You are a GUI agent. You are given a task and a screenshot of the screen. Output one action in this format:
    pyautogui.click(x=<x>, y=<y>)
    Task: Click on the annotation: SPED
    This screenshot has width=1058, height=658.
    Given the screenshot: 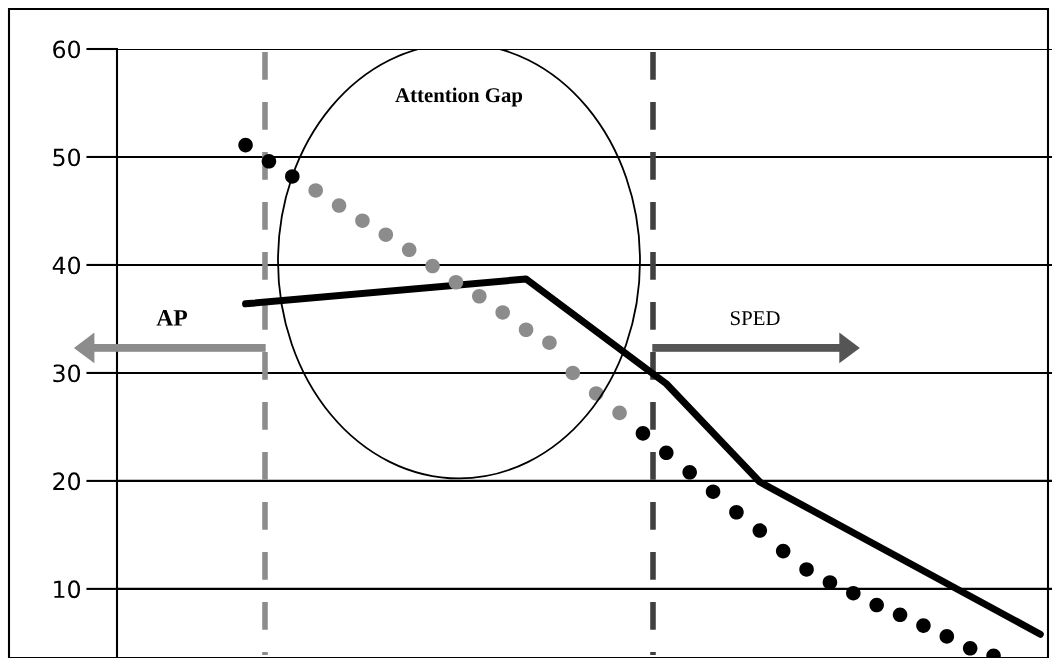 What is the action you would take?
    pyautogui.click(x=755, y=318)
    